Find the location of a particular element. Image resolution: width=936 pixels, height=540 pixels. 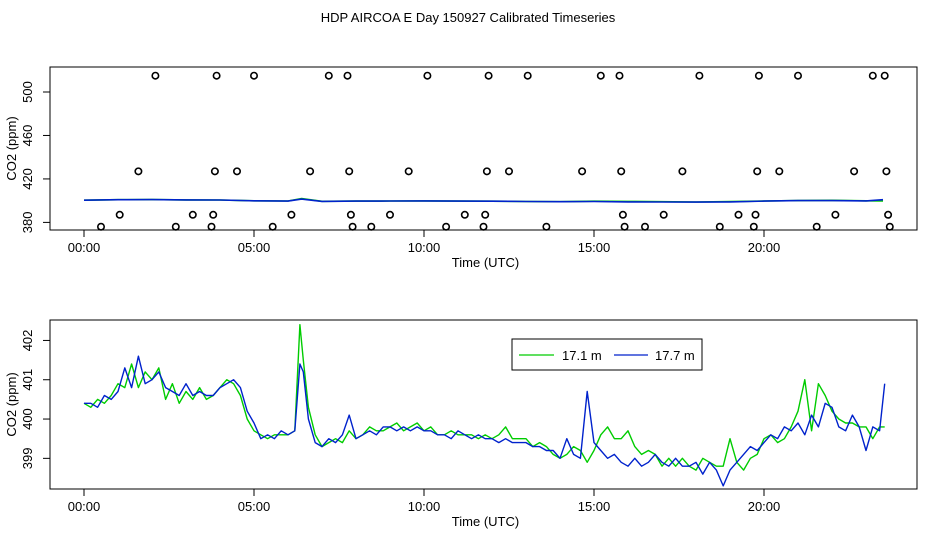

y-tick-label: 402 is located at coordinates (27, 341).